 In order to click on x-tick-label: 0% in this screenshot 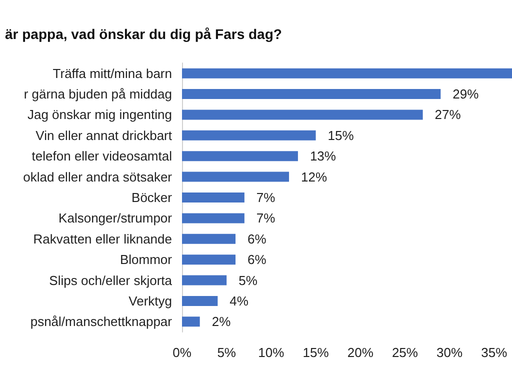, I will do `click(182, 352)`.